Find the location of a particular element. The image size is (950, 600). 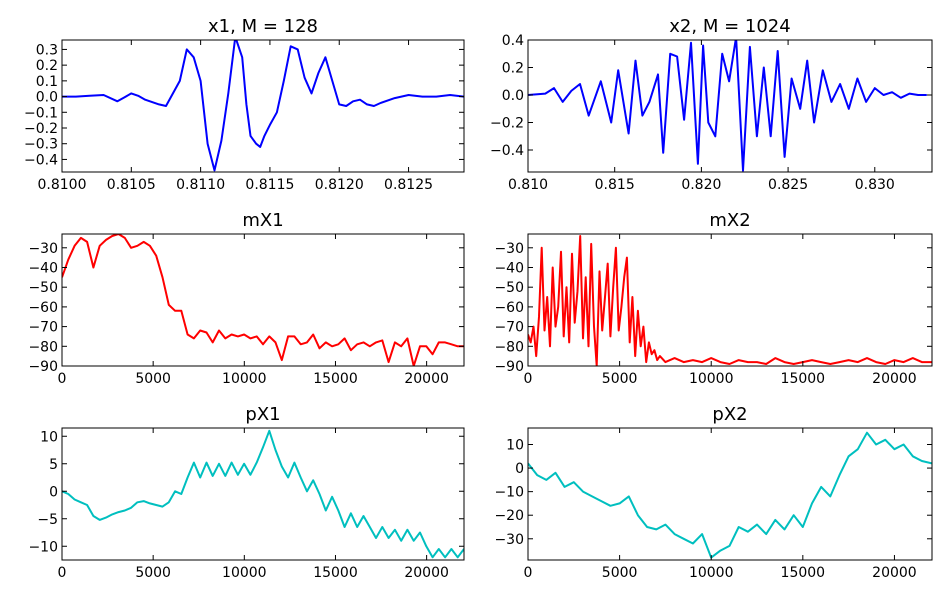

chart-title: mX2 is located at coordinates (729, 220).